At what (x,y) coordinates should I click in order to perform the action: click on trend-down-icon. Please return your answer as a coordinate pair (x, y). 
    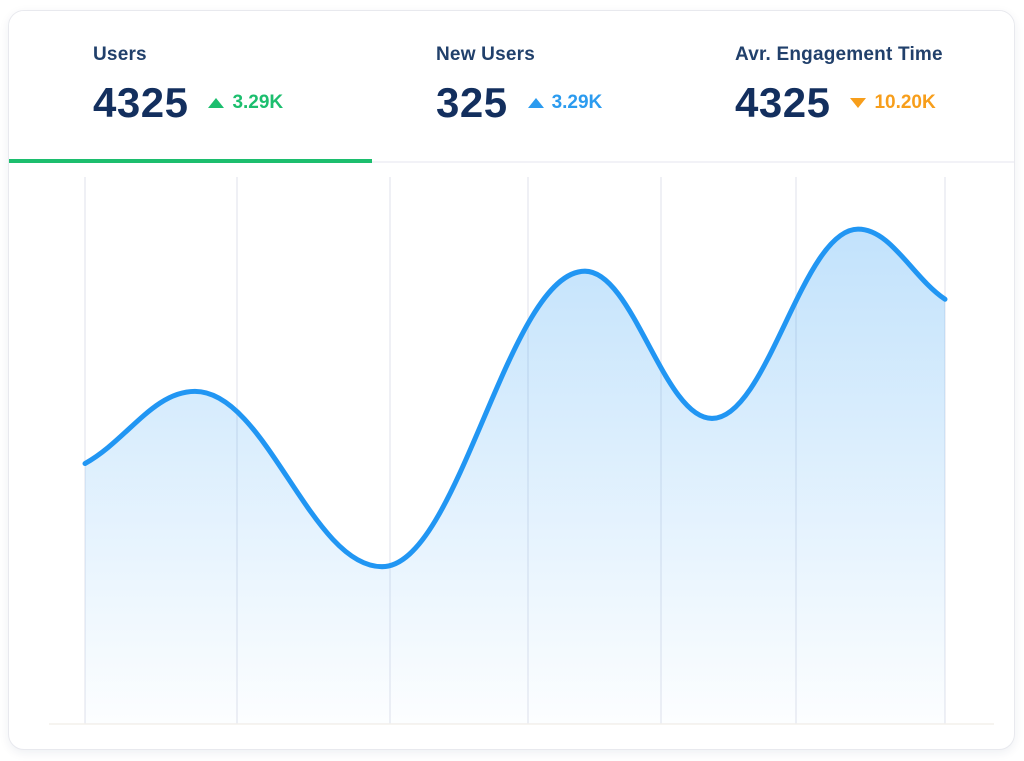
    Looking at the image, I should click on (858, 103).